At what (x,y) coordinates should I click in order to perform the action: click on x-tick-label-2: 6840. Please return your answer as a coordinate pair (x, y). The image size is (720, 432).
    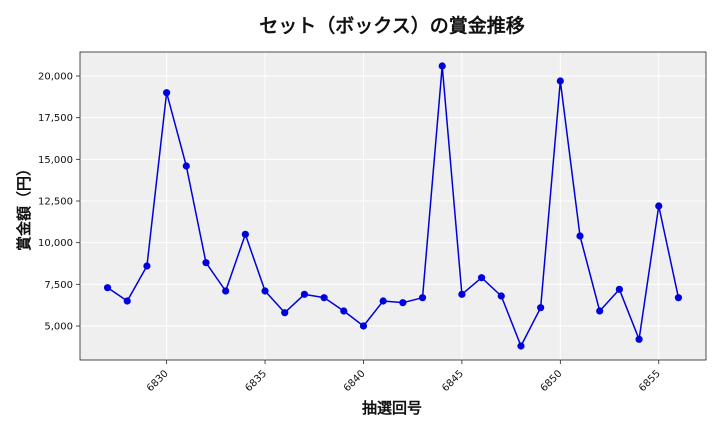
    Looking at the image, I should click on (355, 381).